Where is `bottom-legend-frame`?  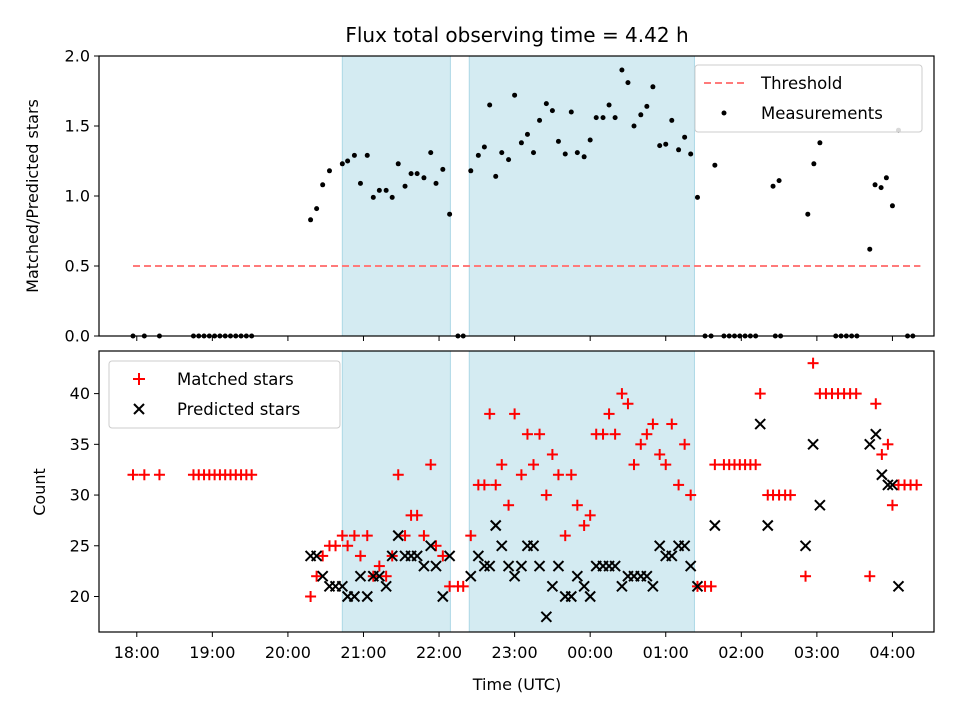 bottom-legend-frame is located at coordinates (224, 394).